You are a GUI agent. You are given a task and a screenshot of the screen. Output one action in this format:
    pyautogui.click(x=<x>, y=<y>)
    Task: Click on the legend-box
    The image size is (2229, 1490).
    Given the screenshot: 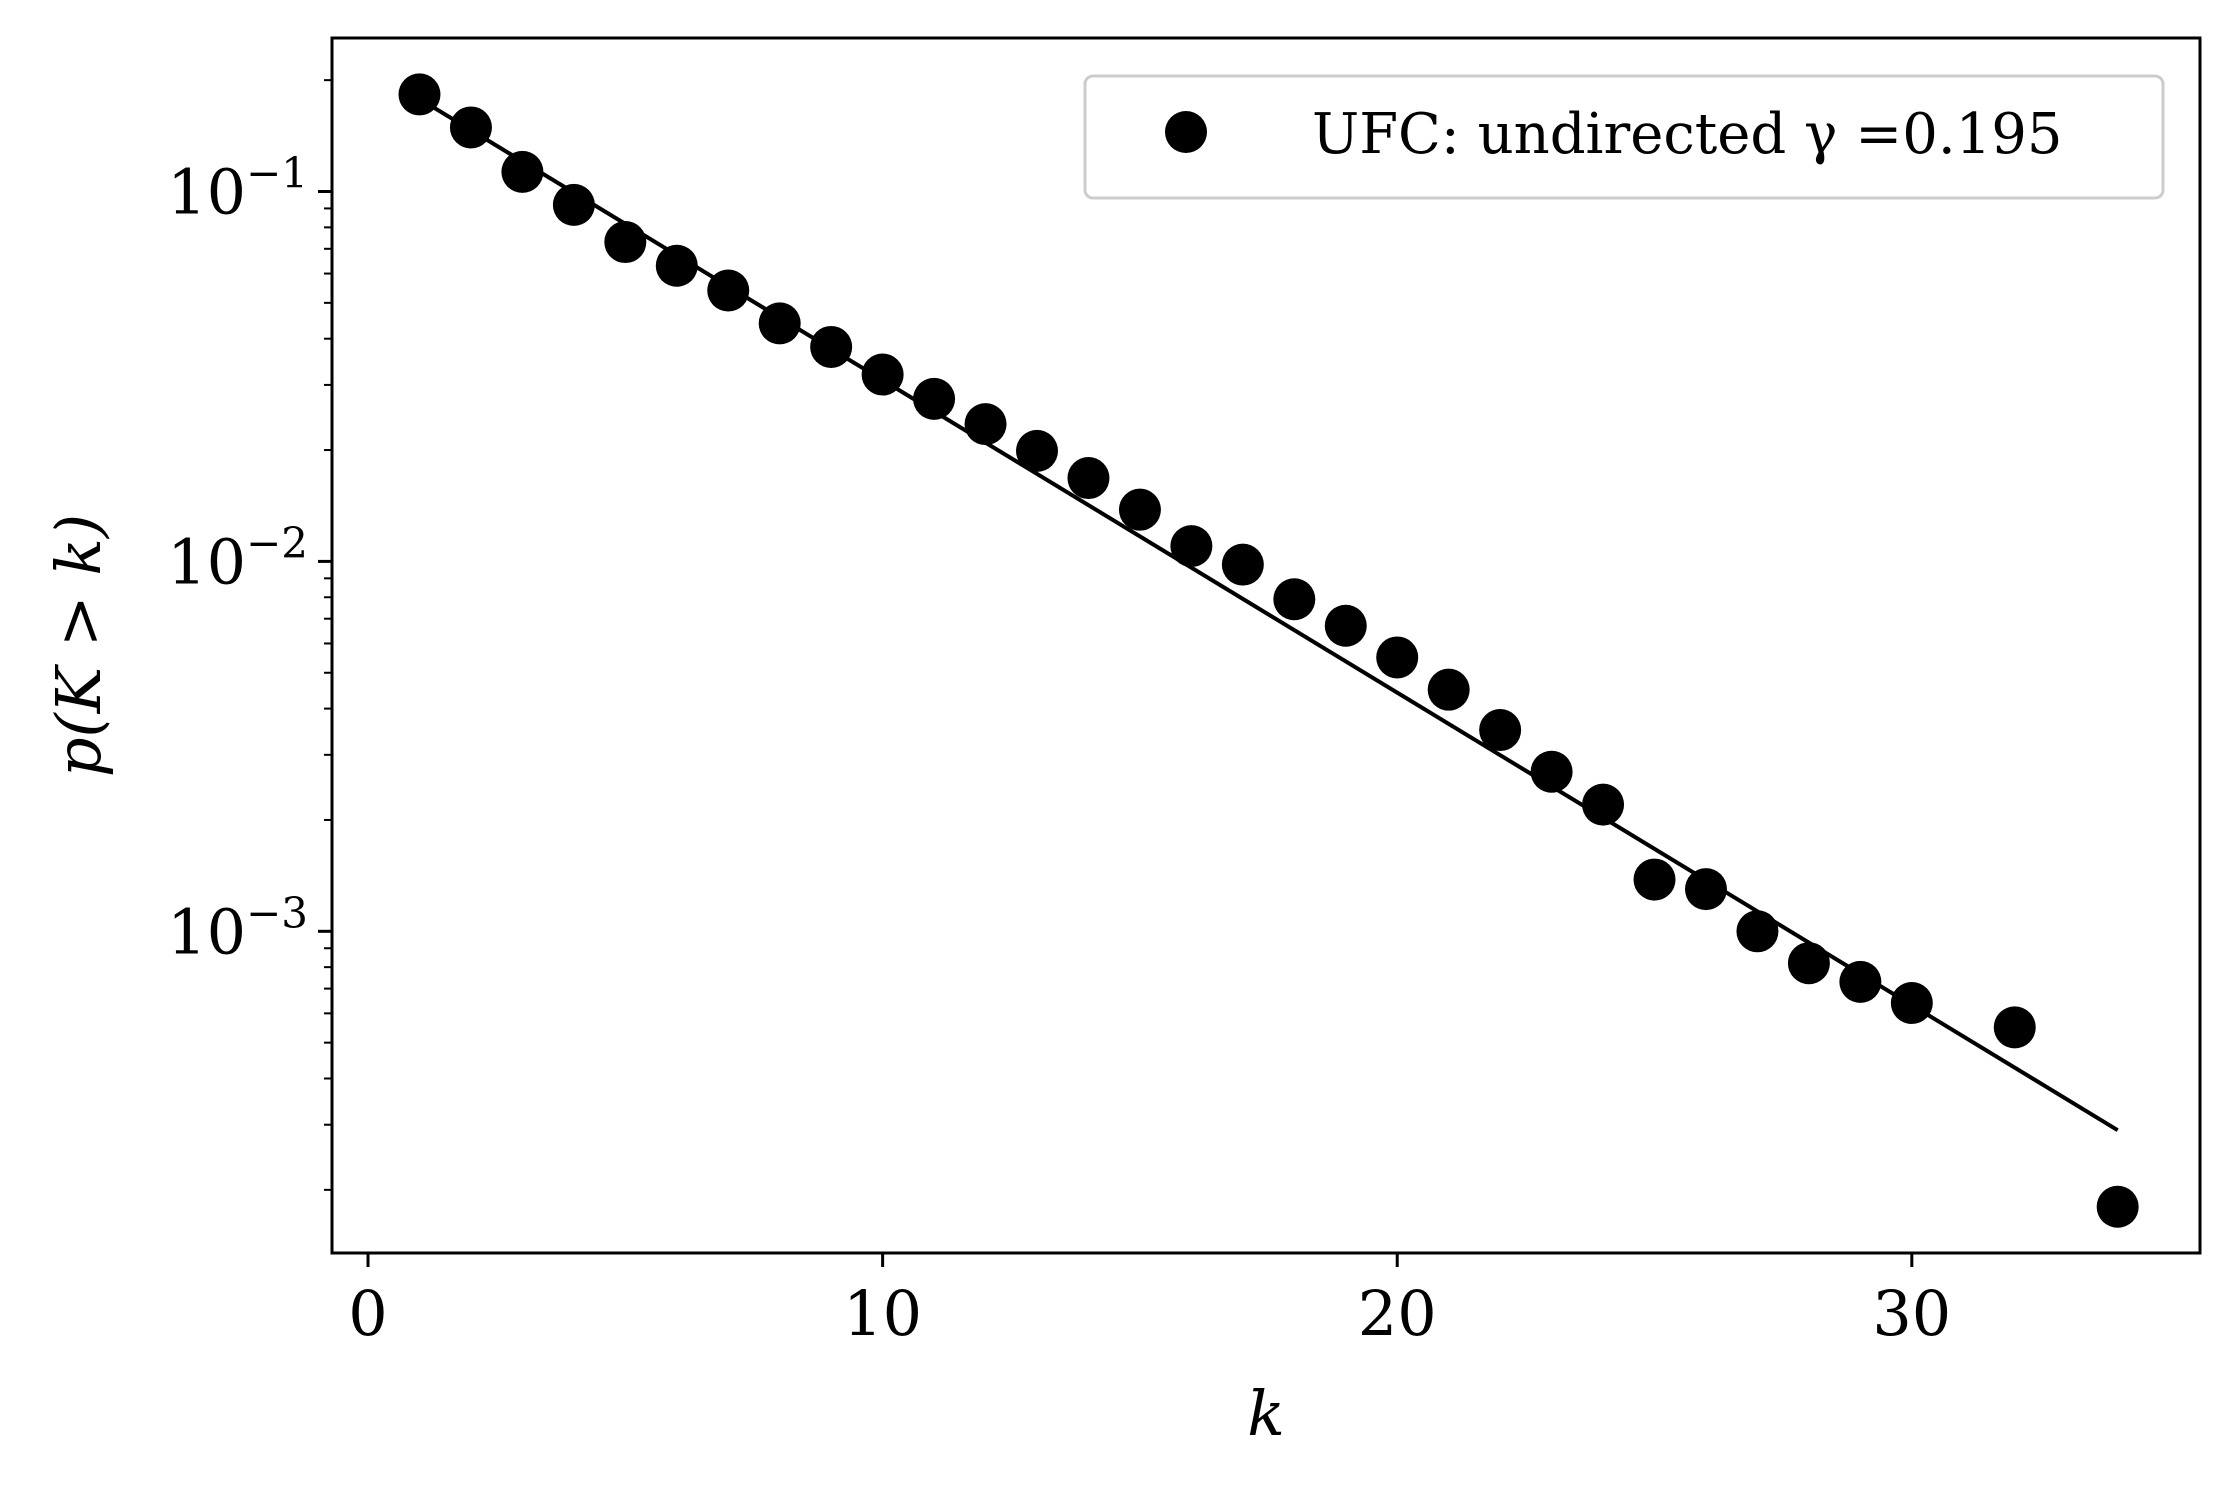 What is the action you would take?
    pyautogui.click(x=1624, y=137)
    